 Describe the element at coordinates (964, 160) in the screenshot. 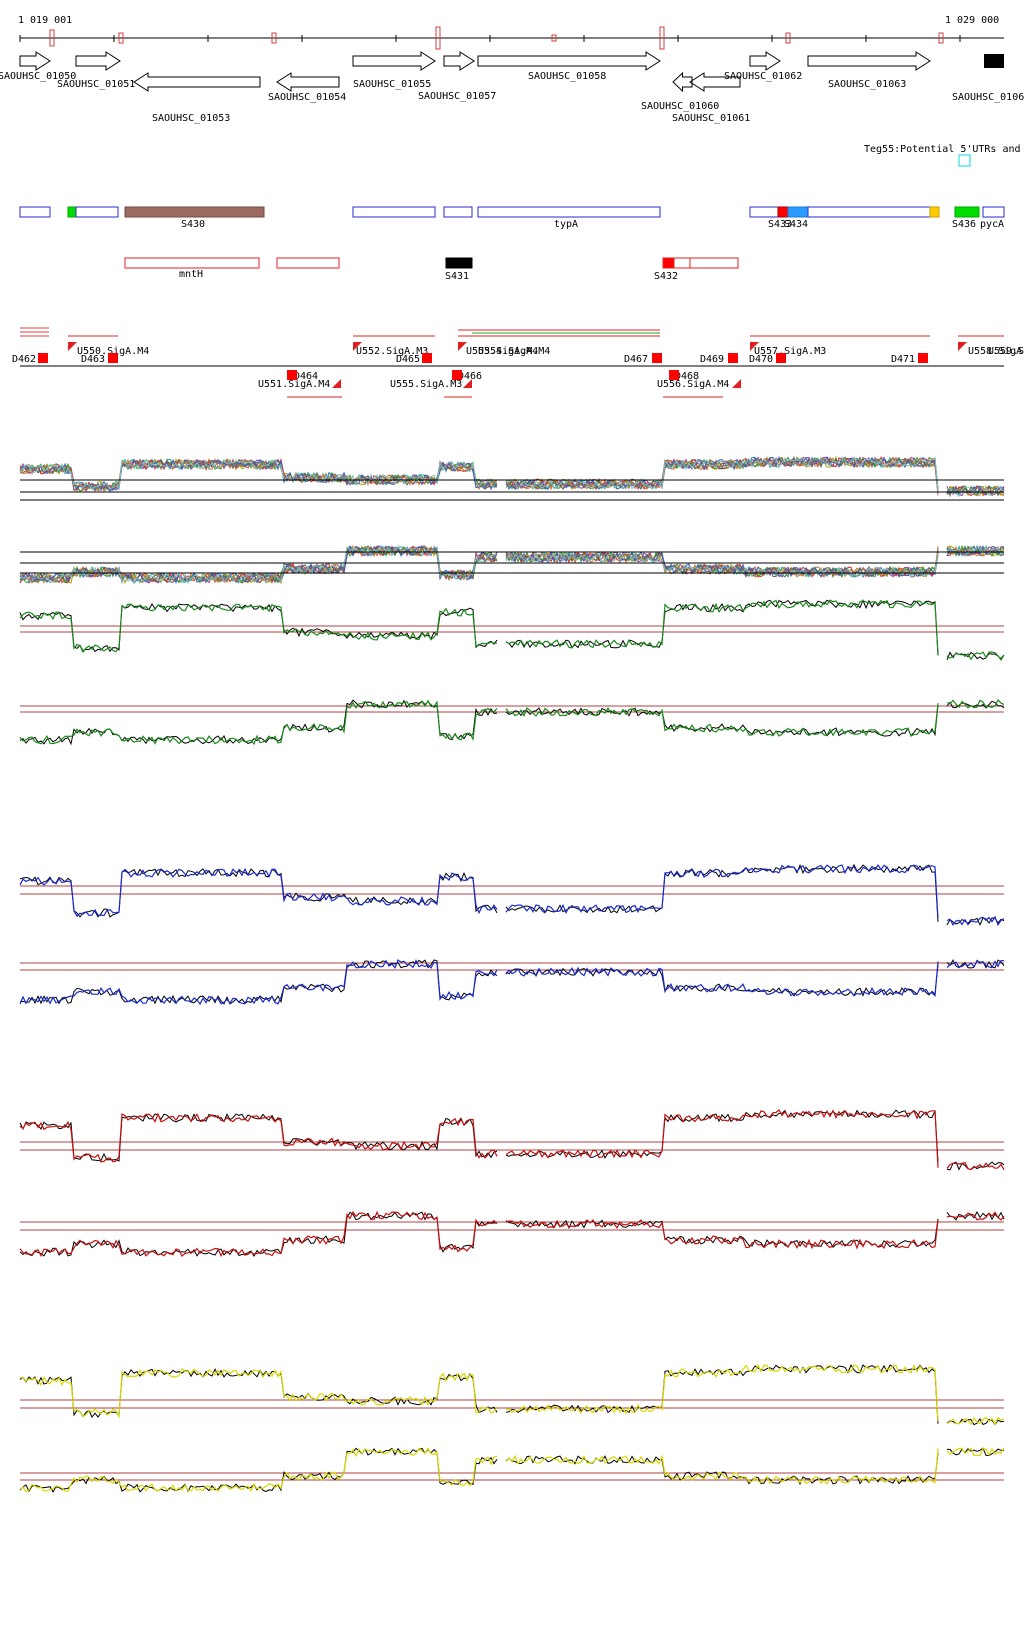

I see `teg55-feature` at that location.